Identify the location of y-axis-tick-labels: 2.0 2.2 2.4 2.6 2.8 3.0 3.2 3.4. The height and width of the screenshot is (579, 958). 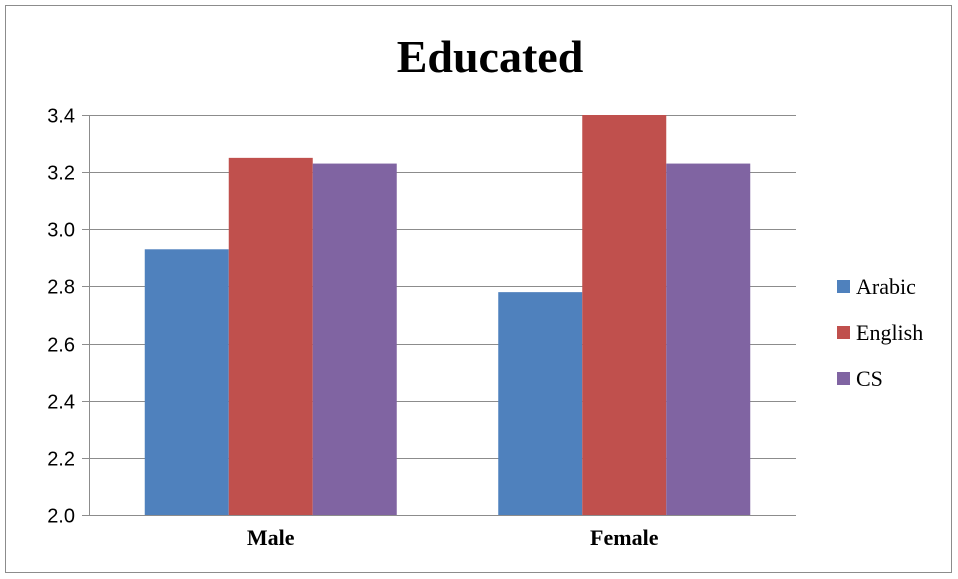
(61, 317).